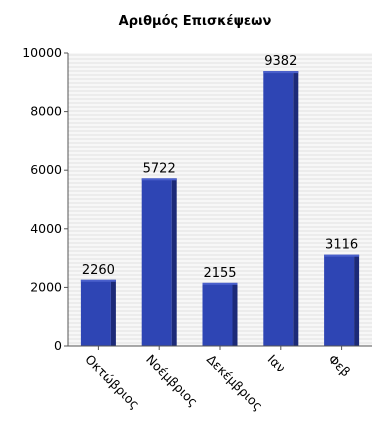  I want to click on chart-title: Αριθμός Επισκέψεων, so click(195, 21).